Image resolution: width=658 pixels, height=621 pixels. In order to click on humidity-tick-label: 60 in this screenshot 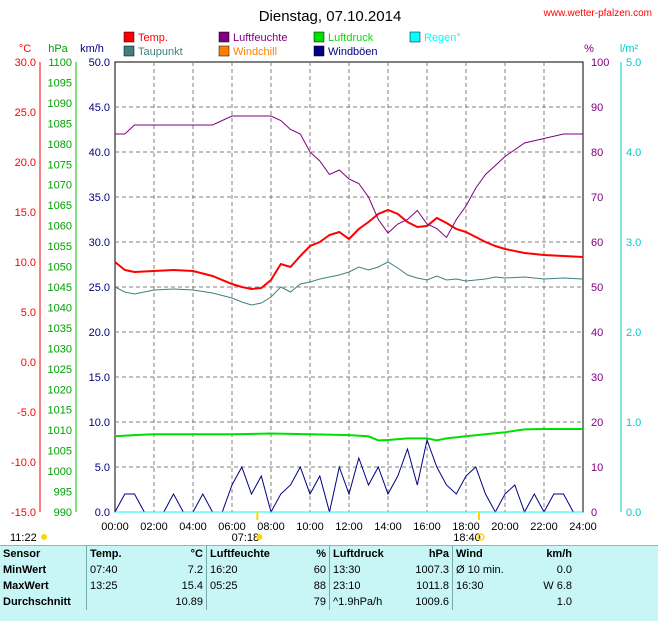, I will do `click(597, 243)`.